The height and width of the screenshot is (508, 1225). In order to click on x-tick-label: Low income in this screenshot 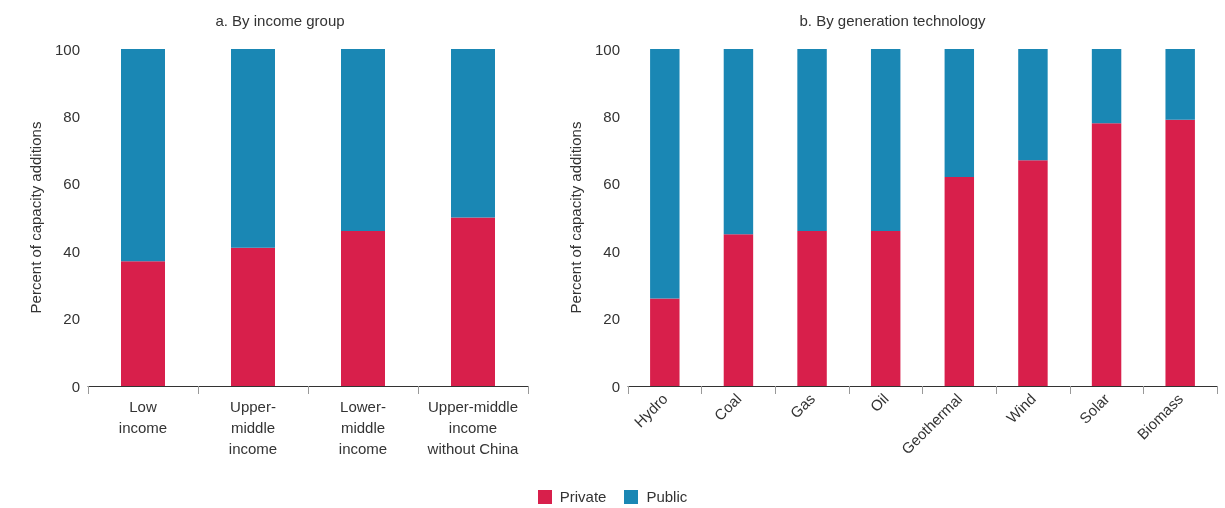, I will do `click(143, 417)`.